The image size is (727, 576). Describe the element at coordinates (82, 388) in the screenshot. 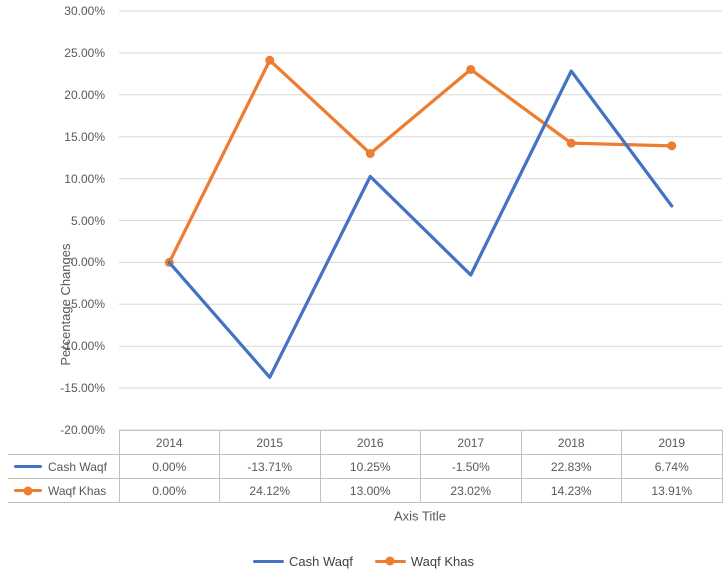

I see `y-axis-tick-label: -15.00%` at that location.